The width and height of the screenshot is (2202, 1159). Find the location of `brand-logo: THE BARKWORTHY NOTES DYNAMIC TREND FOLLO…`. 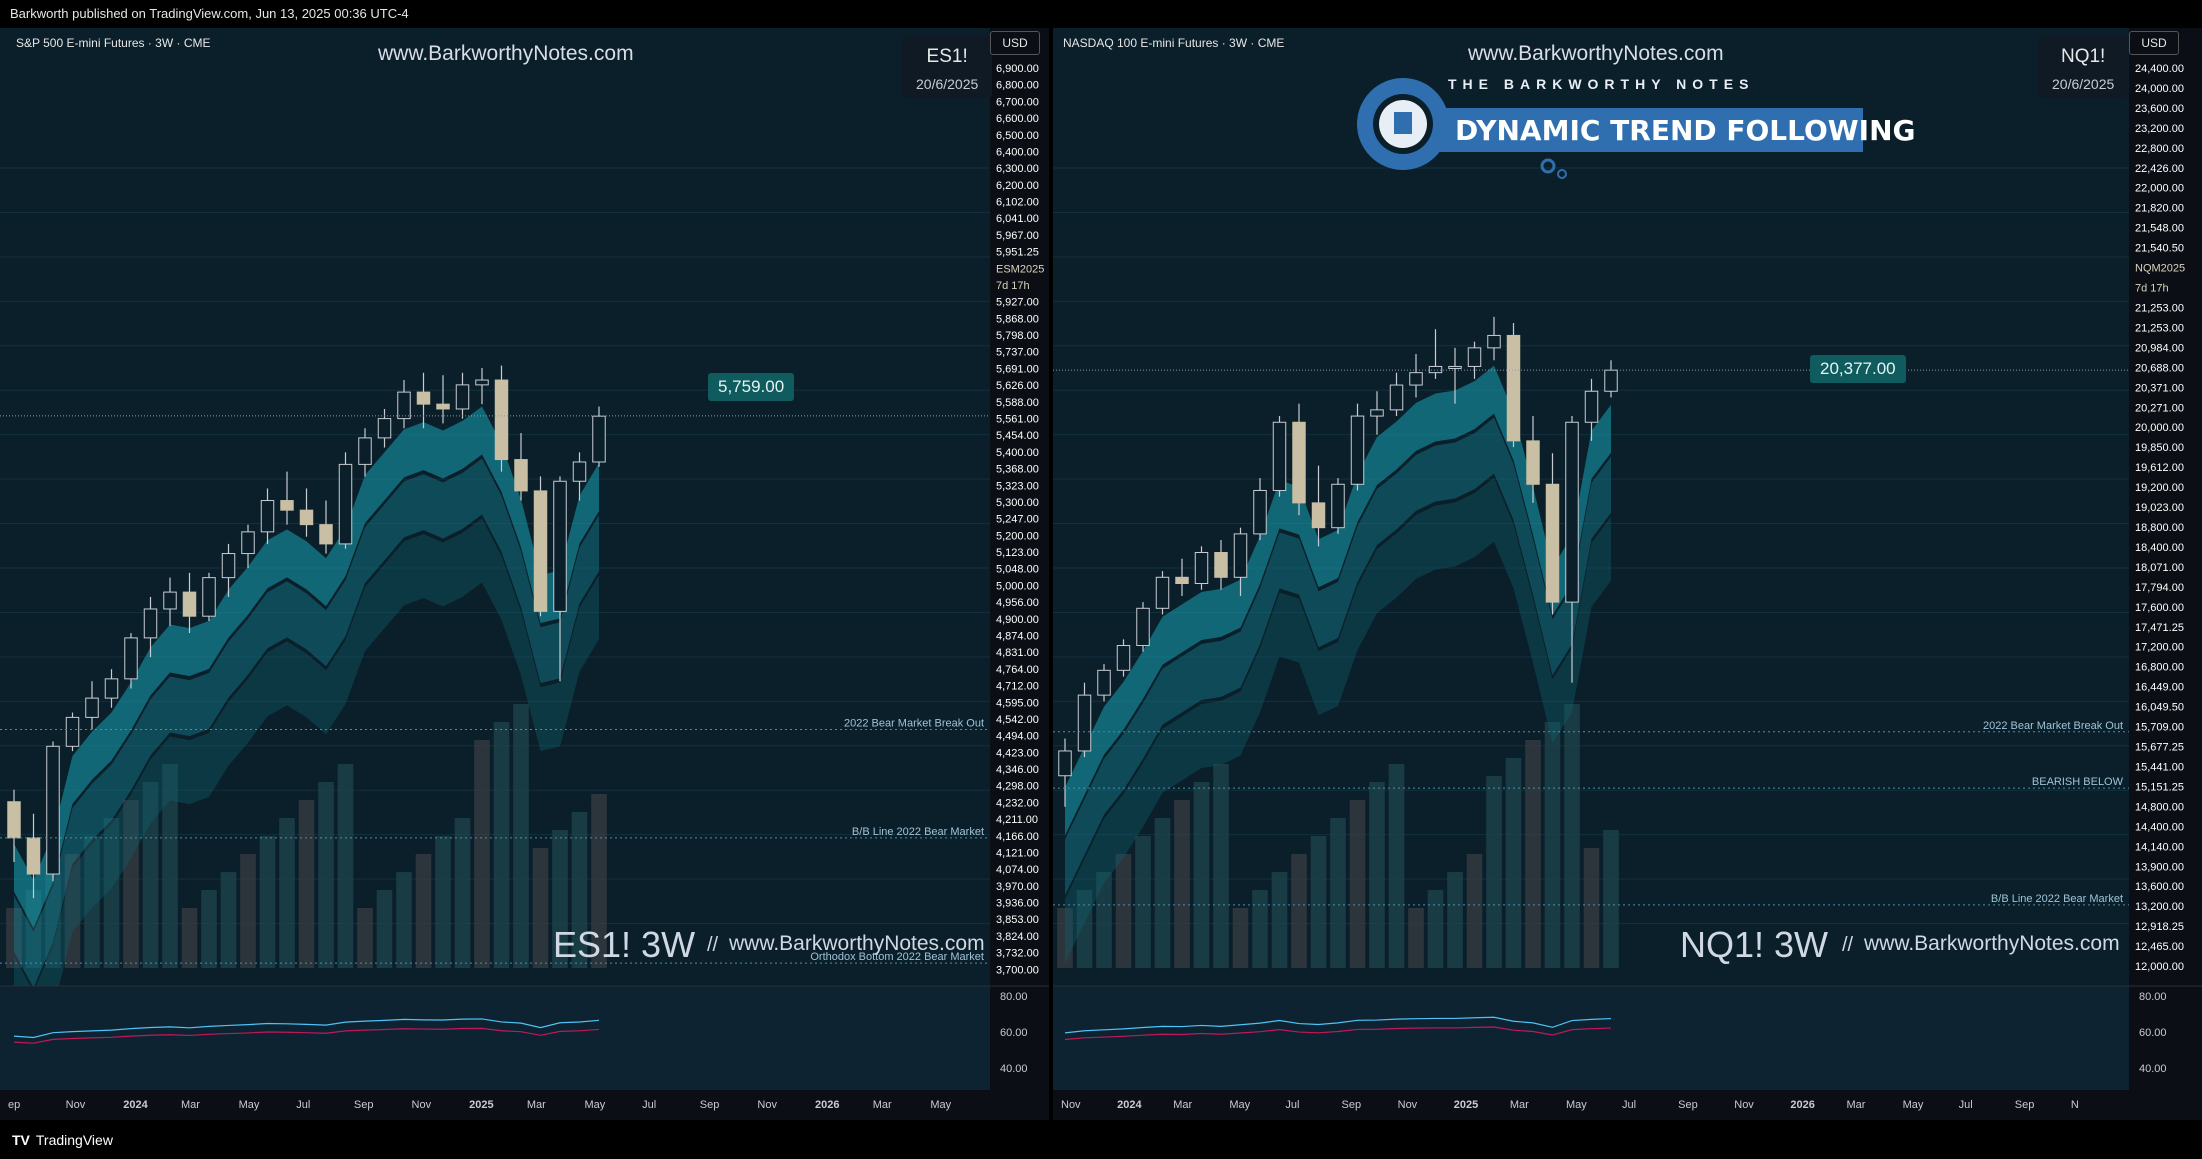

brand-logo: THE BARKWORTHY NOTES DYNAMIC TREND FOLLO… is located at coordinates (1627, 128).